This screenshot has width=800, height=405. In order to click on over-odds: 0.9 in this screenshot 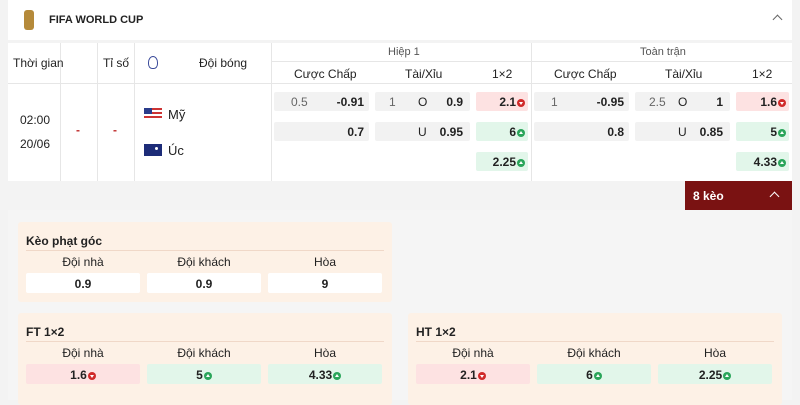, I will do `click(454, 102)`.